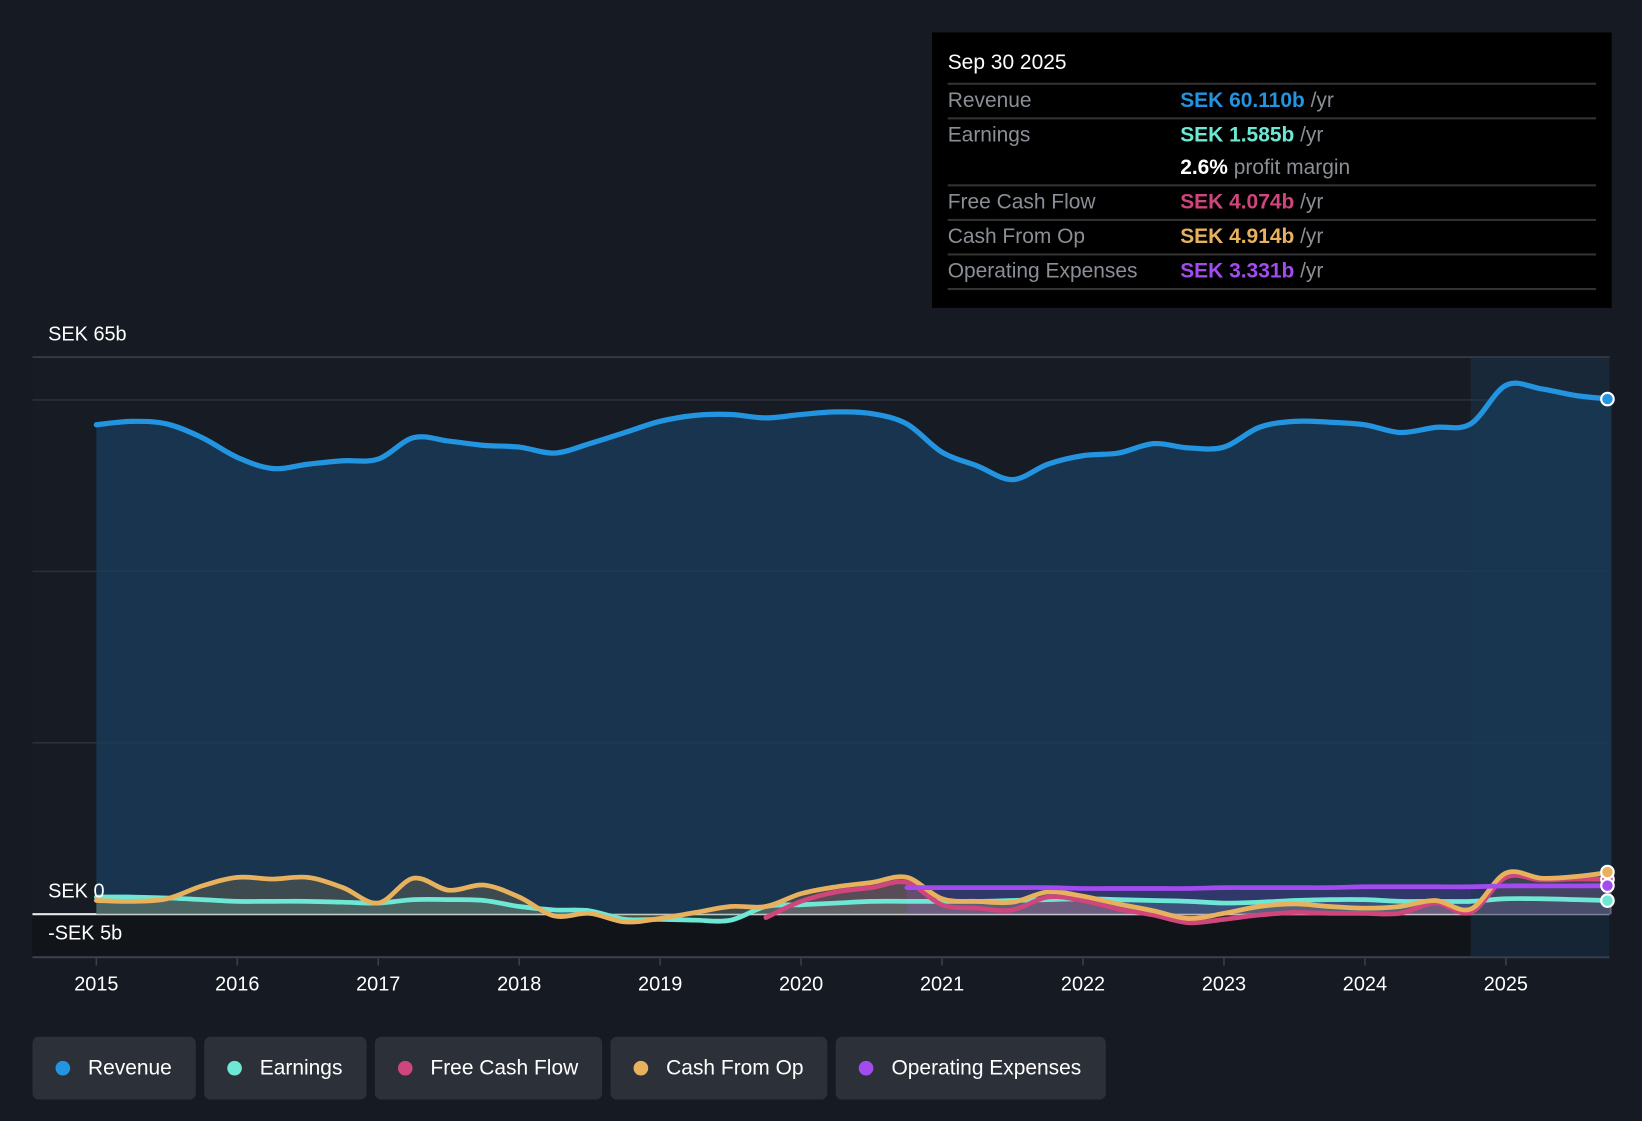  What do you see at coordinates (1252, 135) in the screenshot?
I see `tooltip-value: SEK 1.585b /yr` at bounding box center [1252, 135].